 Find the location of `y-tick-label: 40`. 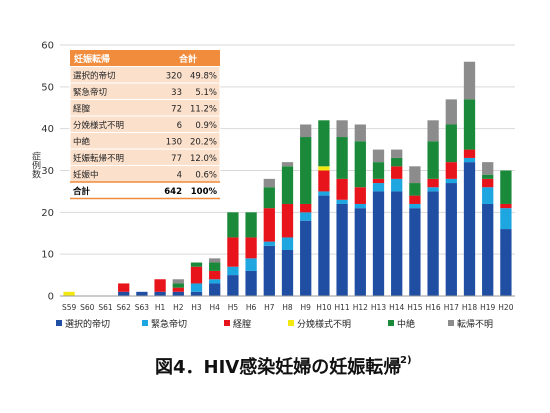

y-tick-label: 40 is located at coordinates (47, 129).